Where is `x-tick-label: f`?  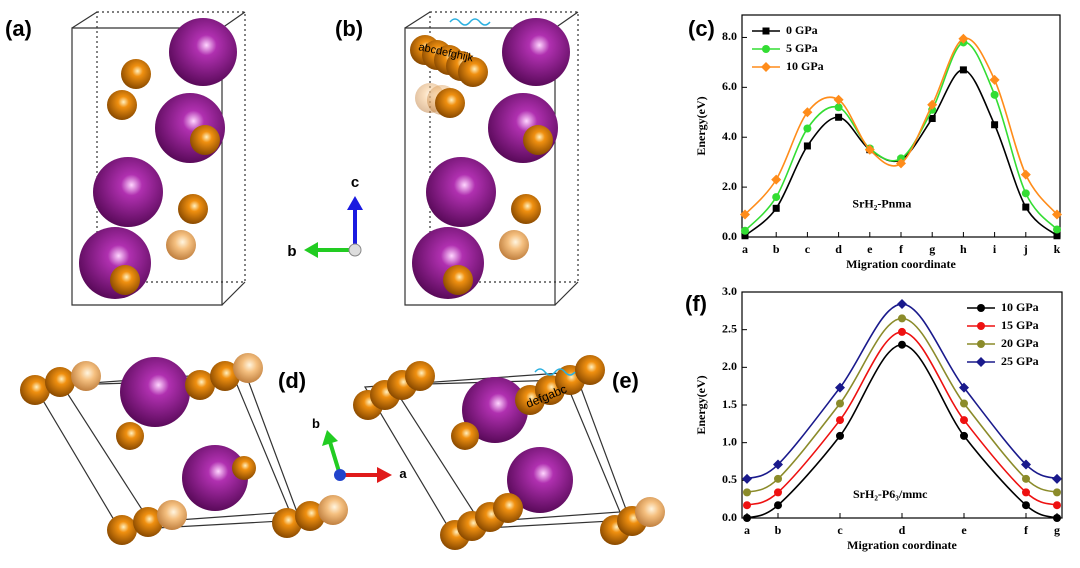
x-tick-label: f is located at coordinates (901, 249).